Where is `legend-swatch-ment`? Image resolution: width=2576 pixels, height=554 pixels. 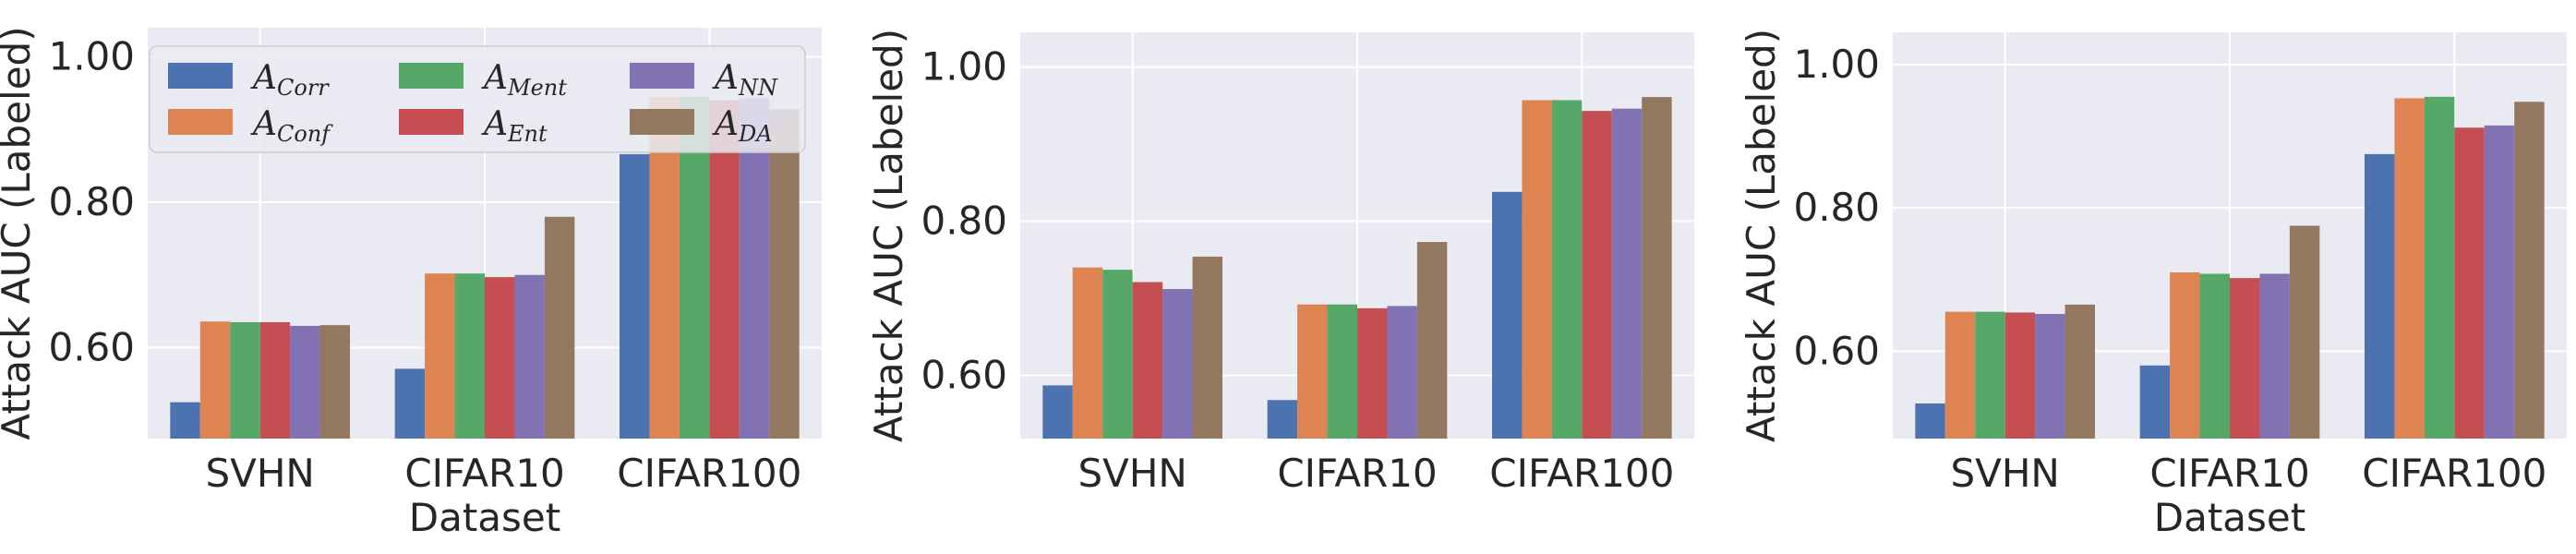
legend-swatch-ment is located at coordinates (431, 76).